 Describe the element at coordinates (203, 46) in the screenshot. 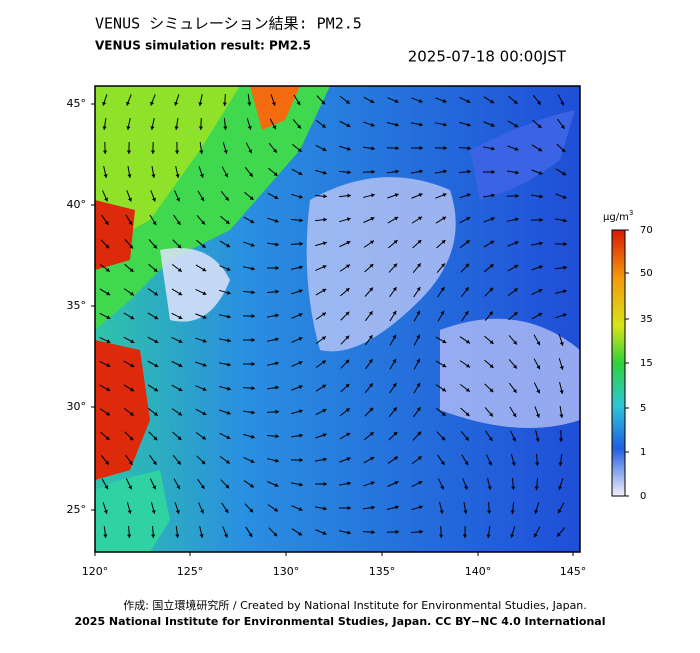

I see `title-en: VENUS simulation result: PM2.5` at that location.